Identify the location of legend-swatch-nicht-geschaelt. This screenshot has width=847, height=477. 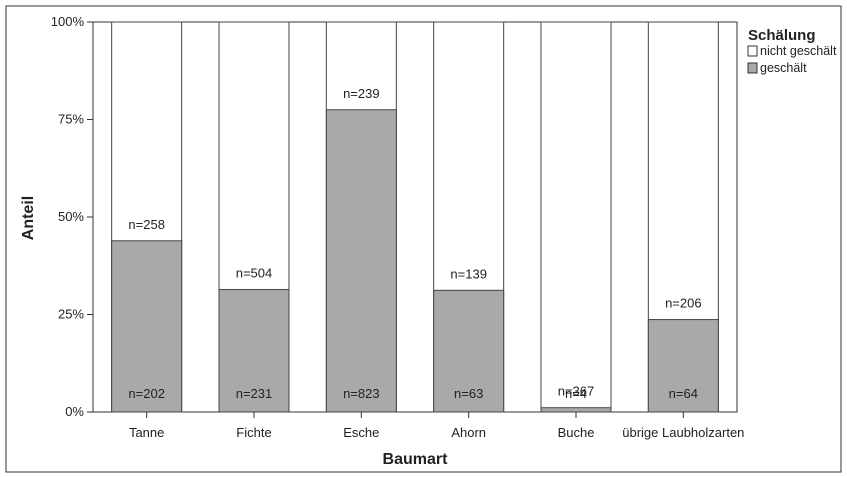
(752, 51).